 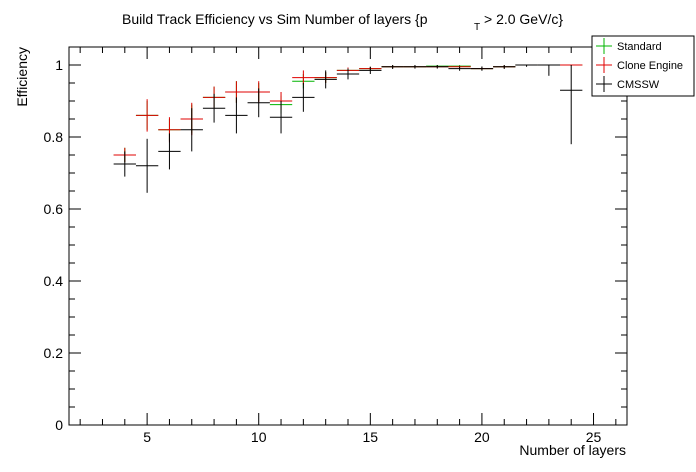 What do you see at coordinates (371, 437) in the screenshot?
I see `x-tick-label: 15` at bounding box center [371, 437].